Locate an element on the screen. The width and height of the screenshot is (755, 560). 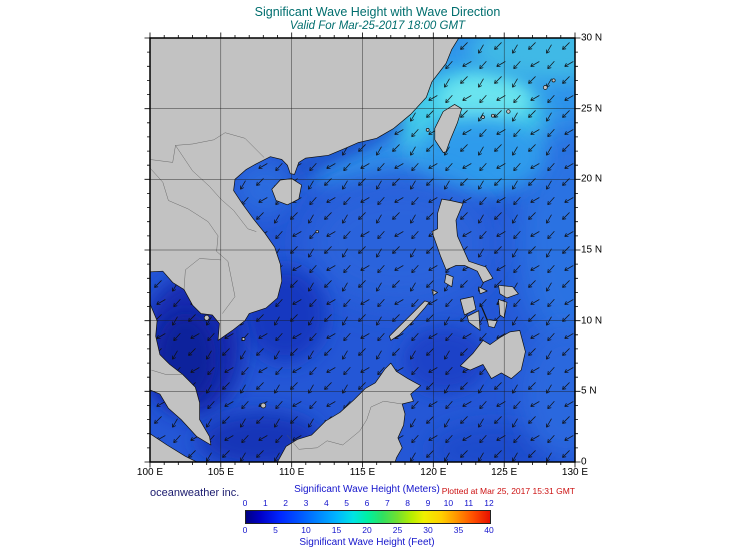
latitude-axis: 30 N 25 N 20 N 15 N 10 N 5 N 0 is located at coordinates (601, 250).